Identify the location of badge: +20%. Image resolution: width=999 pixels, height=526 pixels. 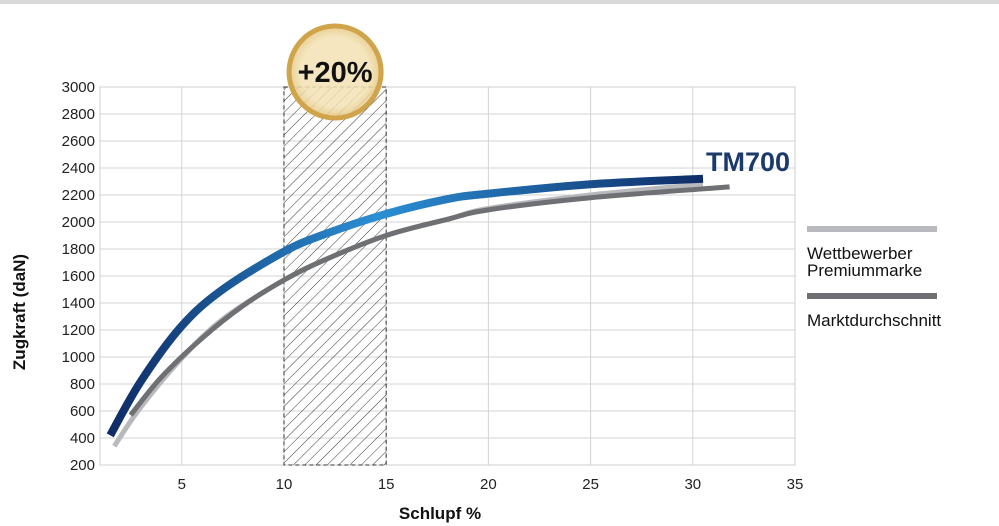
(335, 72).